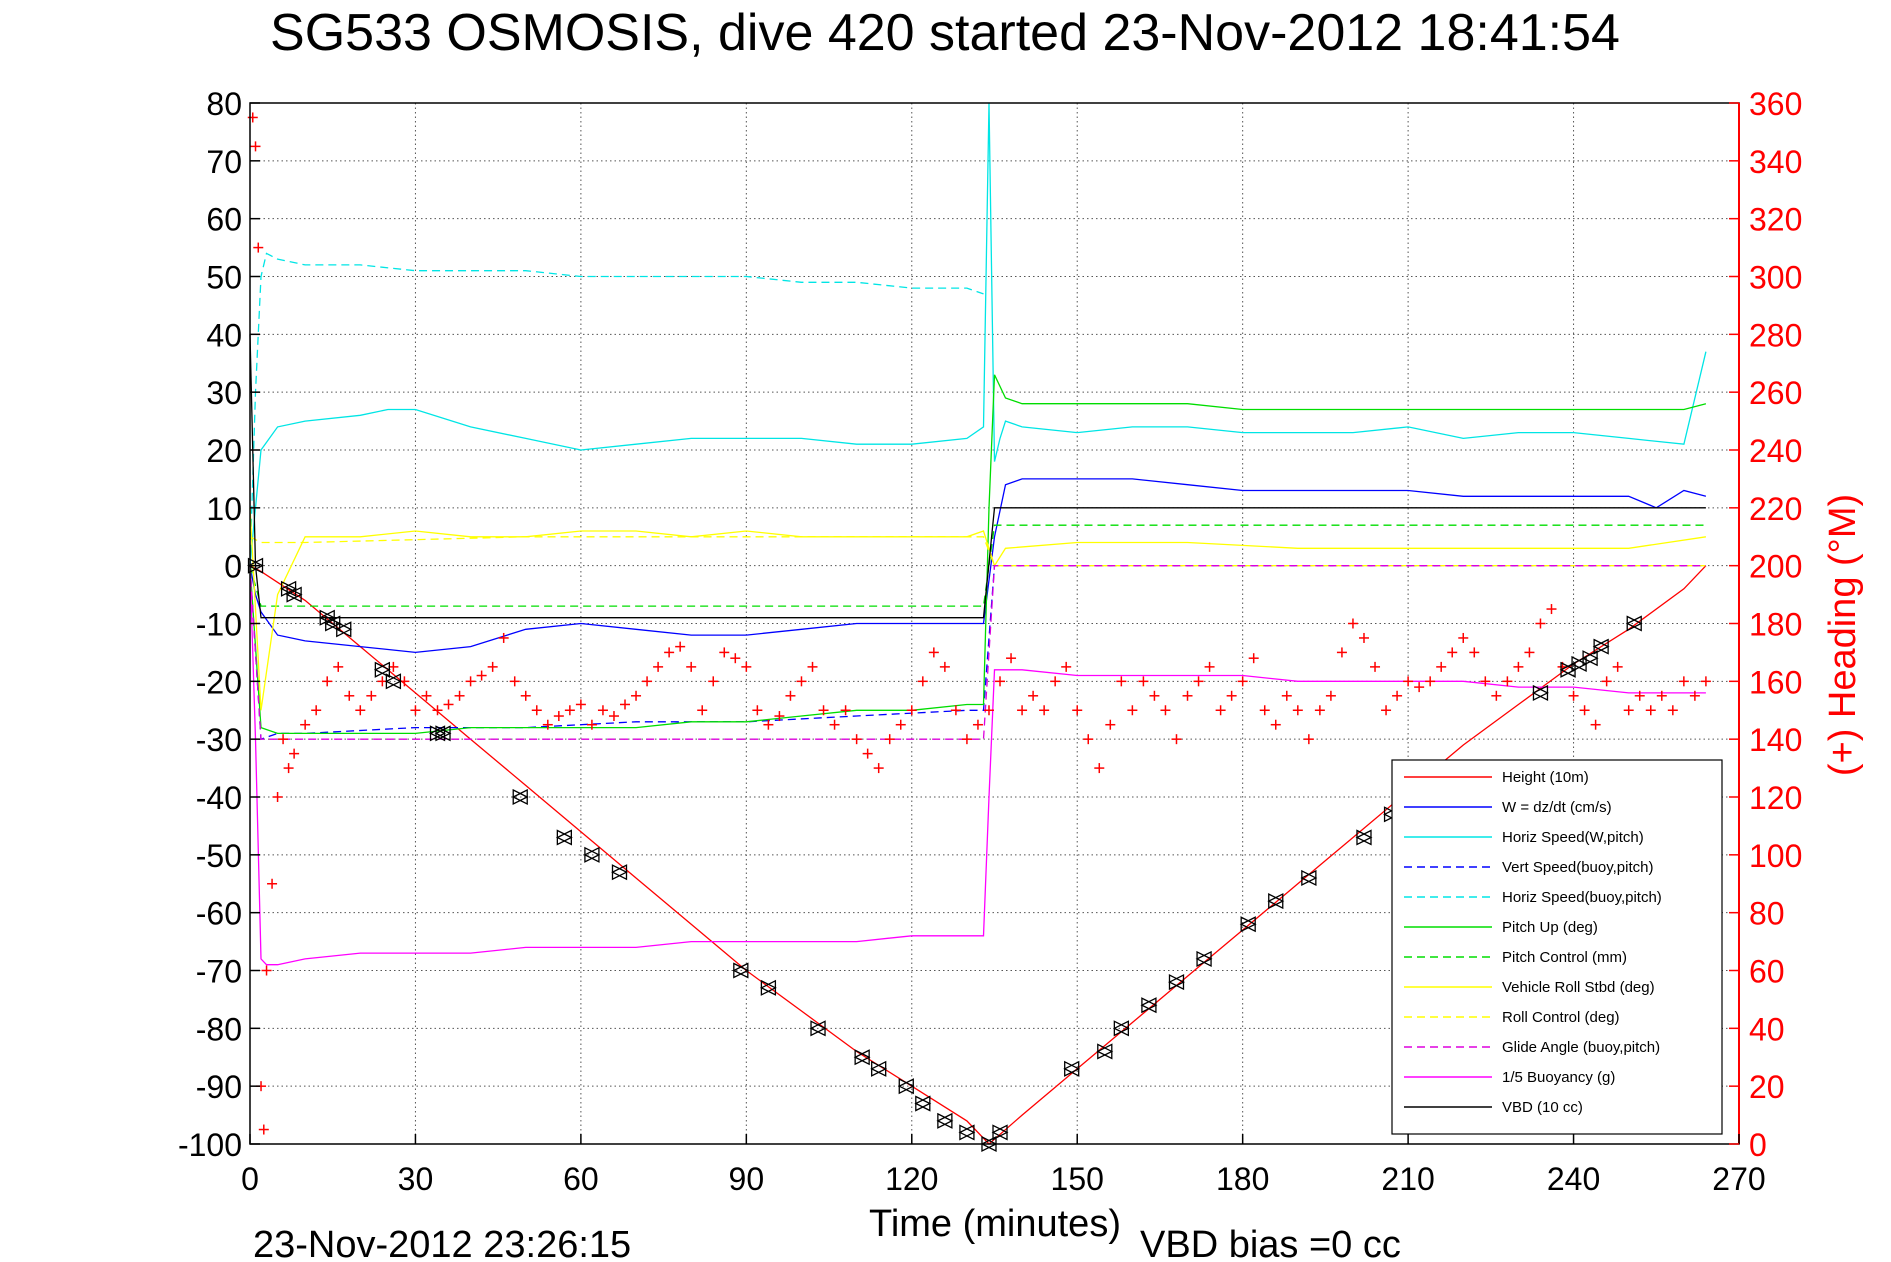  What do you see at coordinates (224, 104) in the screenshot?
I see `y-left-tick-label: 80` at bounding box center [224, 104].